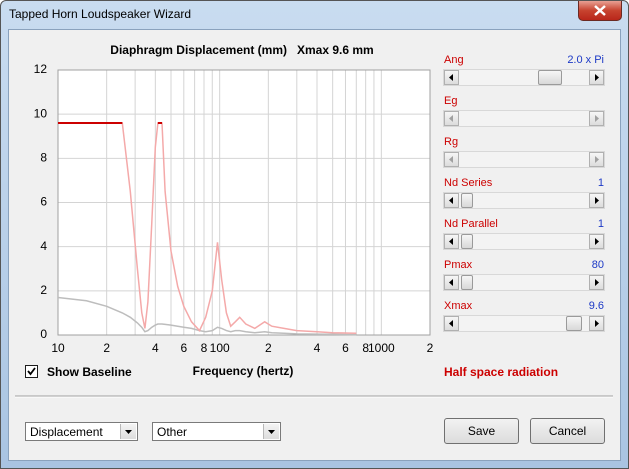 The image size is (629, 469). What do you see at coordinates (172, 432) in the screenshot?
I see `dropdown-text: Other` at bounding box center [172, 432].